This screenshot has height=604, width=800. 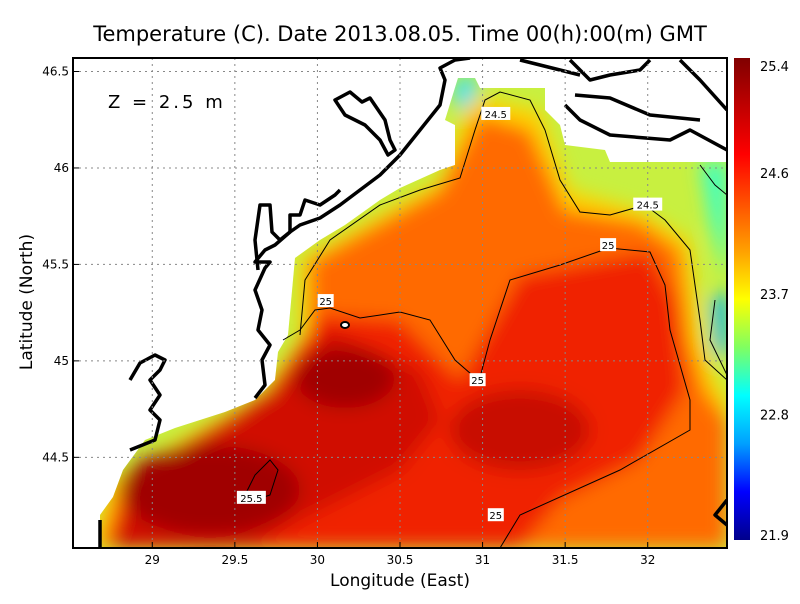 What do you see at coordinates (742, 299) in the screenshot?
I see `colorbar` at bounding box center [742, 299].